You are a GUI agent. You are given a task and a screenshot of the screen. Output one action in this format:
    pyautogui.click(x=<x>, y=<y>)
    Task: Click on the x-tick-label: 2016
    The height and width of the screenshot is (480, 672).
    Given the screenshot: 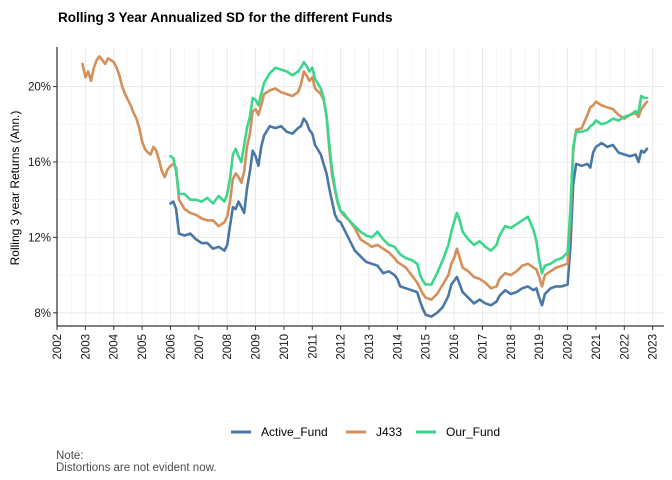 What is the action you would take?
    pyautogui.click(x=455, y=347)
    